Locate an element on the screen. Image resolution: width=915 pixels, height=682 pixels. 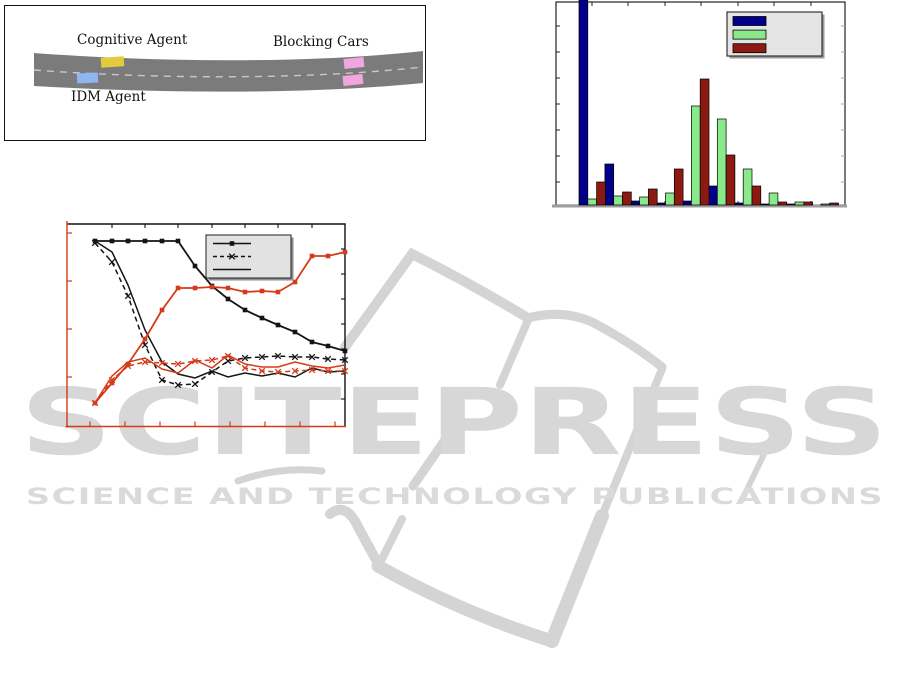
line-series-red-solid-square is located at coordinates (220, 327).